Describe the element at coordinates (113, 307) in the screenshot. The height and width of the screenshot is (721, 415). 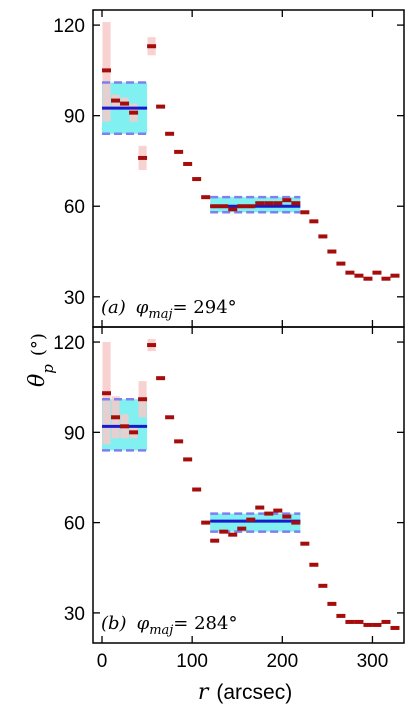
I see `panel-label: (a)` at that location.